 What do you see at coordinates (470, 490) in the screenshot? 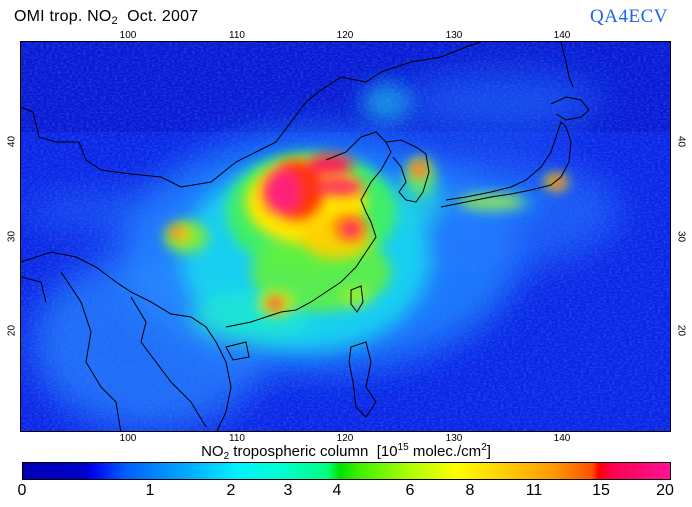
I see `colorbar-tick: 8` at bounding box center [470, 490].